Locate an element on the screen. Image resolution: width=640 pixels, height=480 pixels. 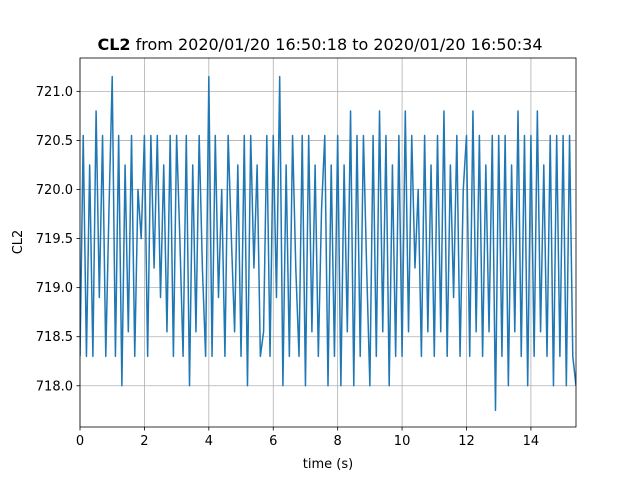
y-tick-label: 719.5 is located at coordinates (54, 239).